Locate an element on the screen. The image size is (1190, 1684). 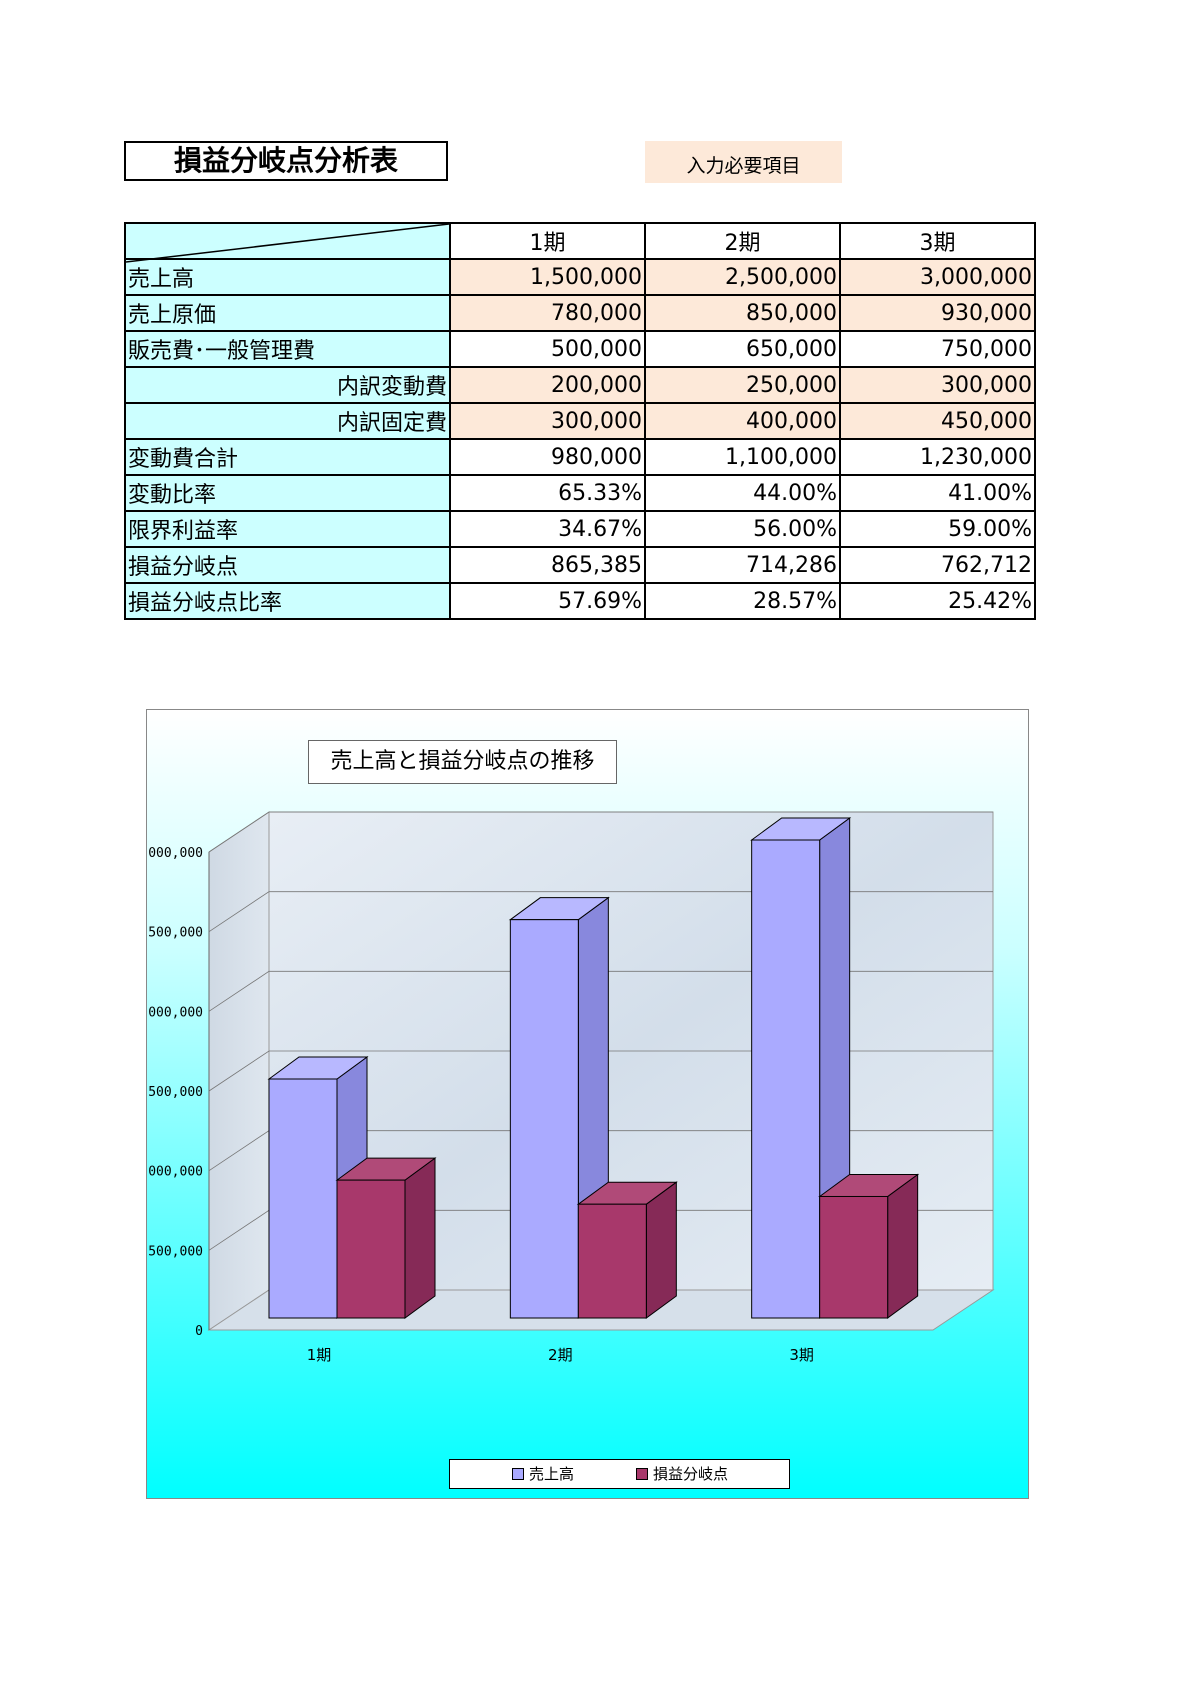
y-tick-label: 2,500,000 is located at coordinates (175, 933).